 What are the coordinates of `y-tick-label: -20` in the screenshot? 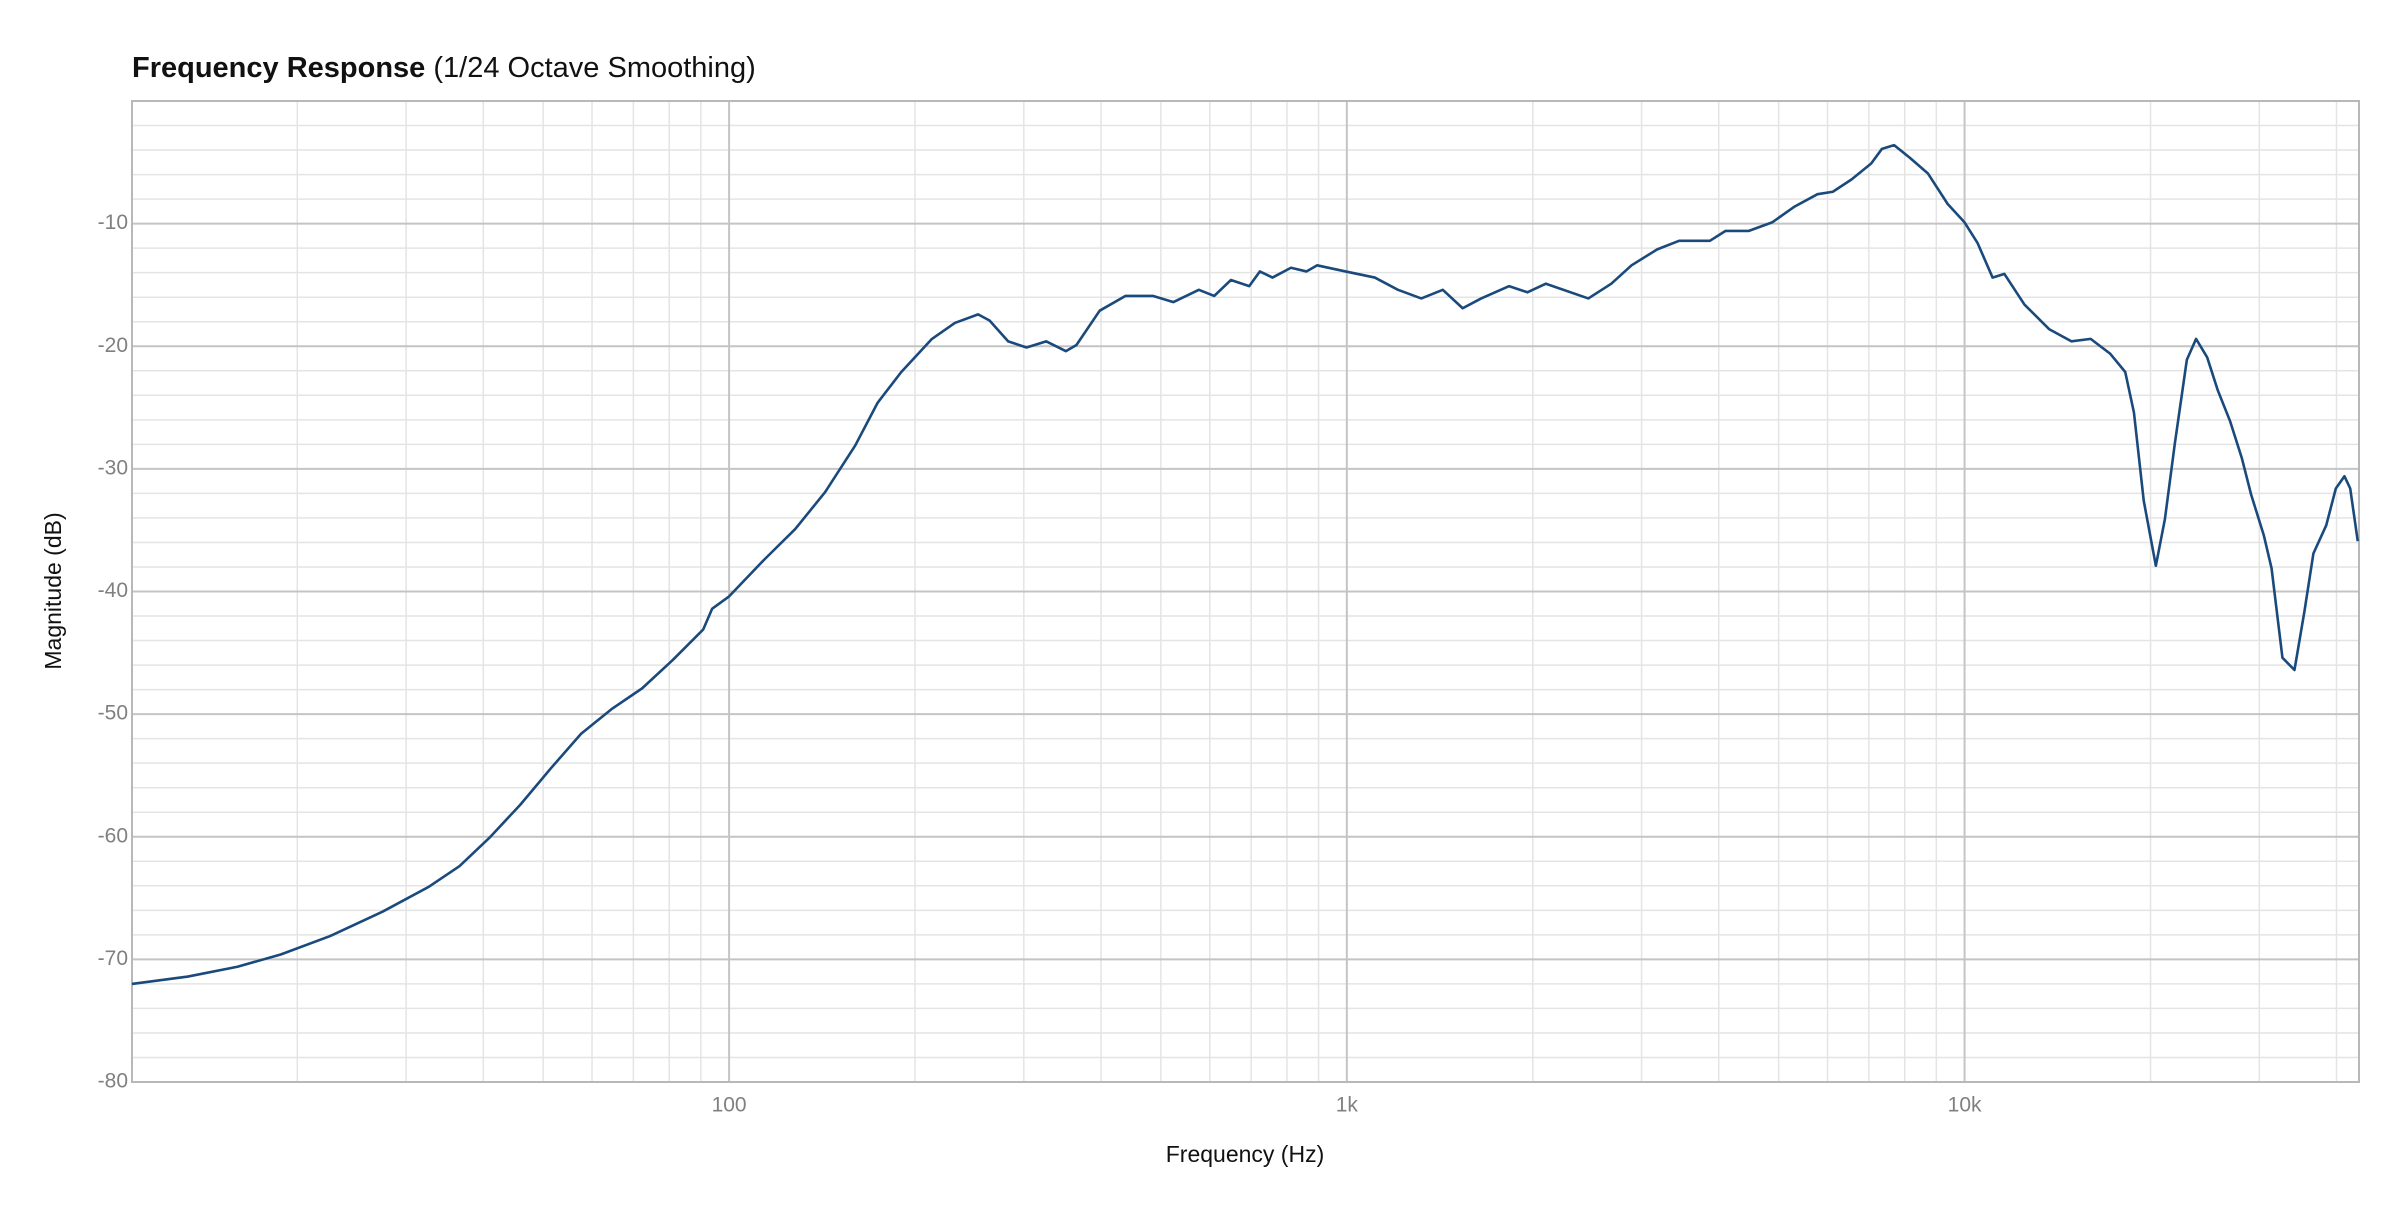 It's located at (113, 345).